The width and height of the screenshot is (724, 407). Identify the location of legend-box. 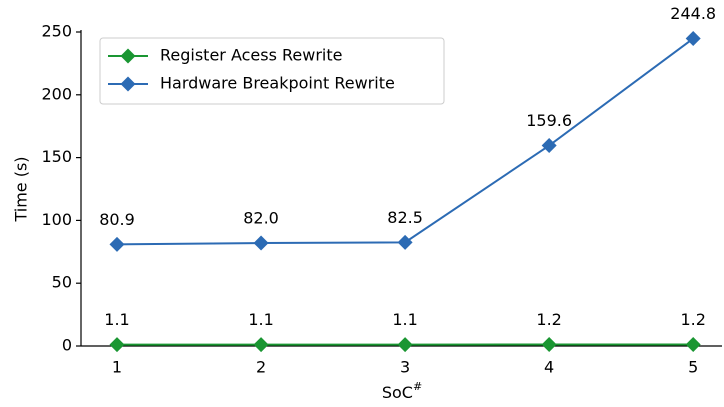
(272, 71).